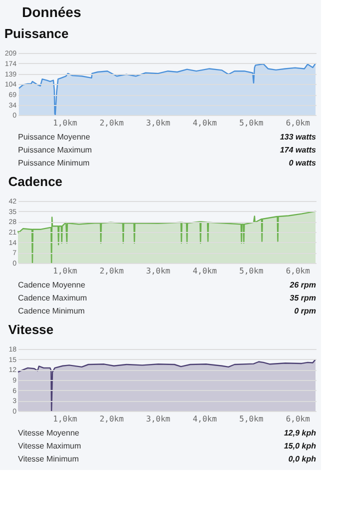 This screenshot has width=339, height=512. I want to click on text: 15,0 kph, so click(300, 446).